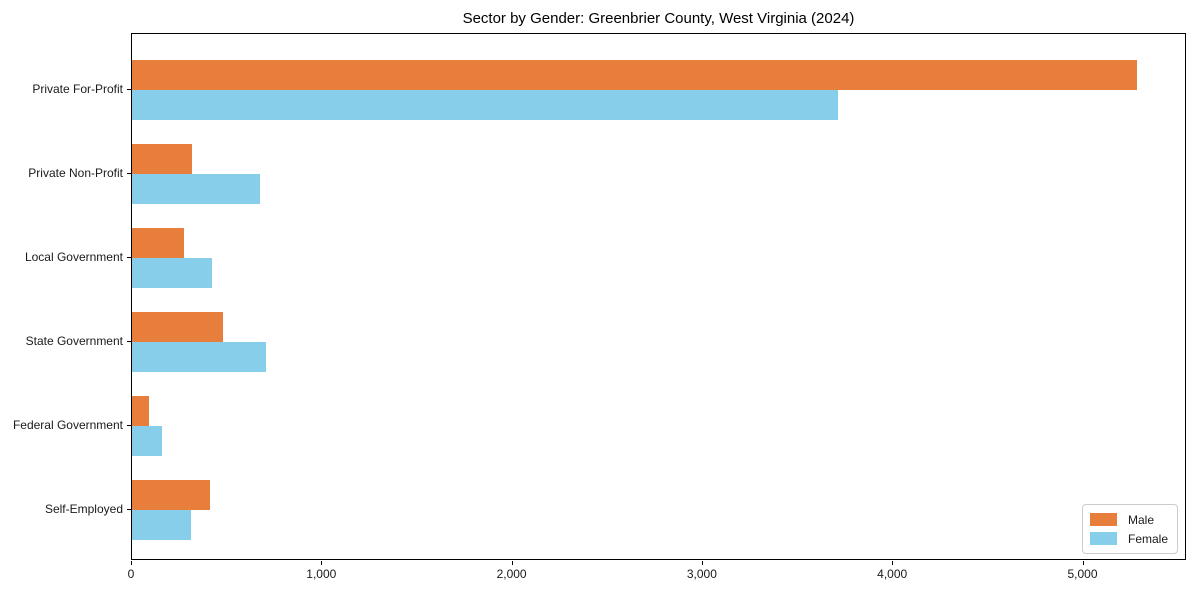  Describe the element at coordinates (73, 257) in the screenshot. I see `y-tick-label: Local Government` at that location.